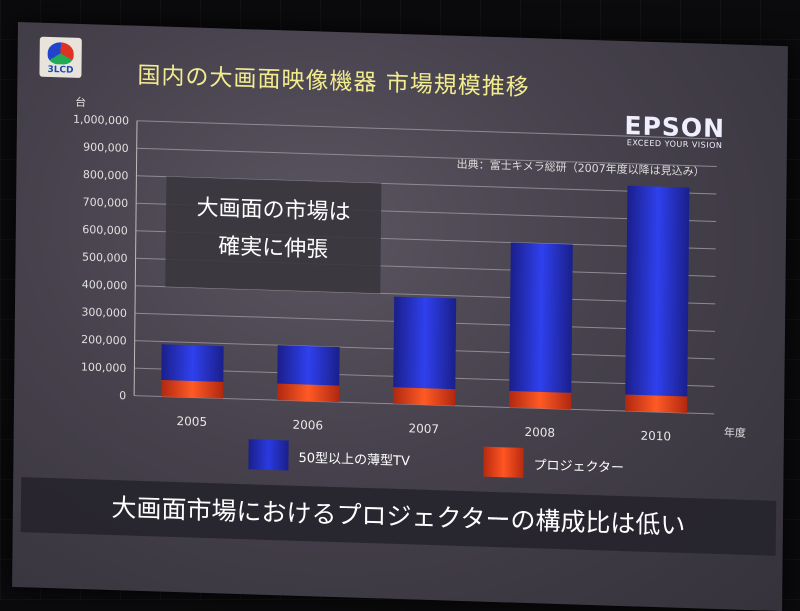  Describe the element at coordinates (192, 421) in the screenshot. I see `x-tick-label: 2005` at that location.